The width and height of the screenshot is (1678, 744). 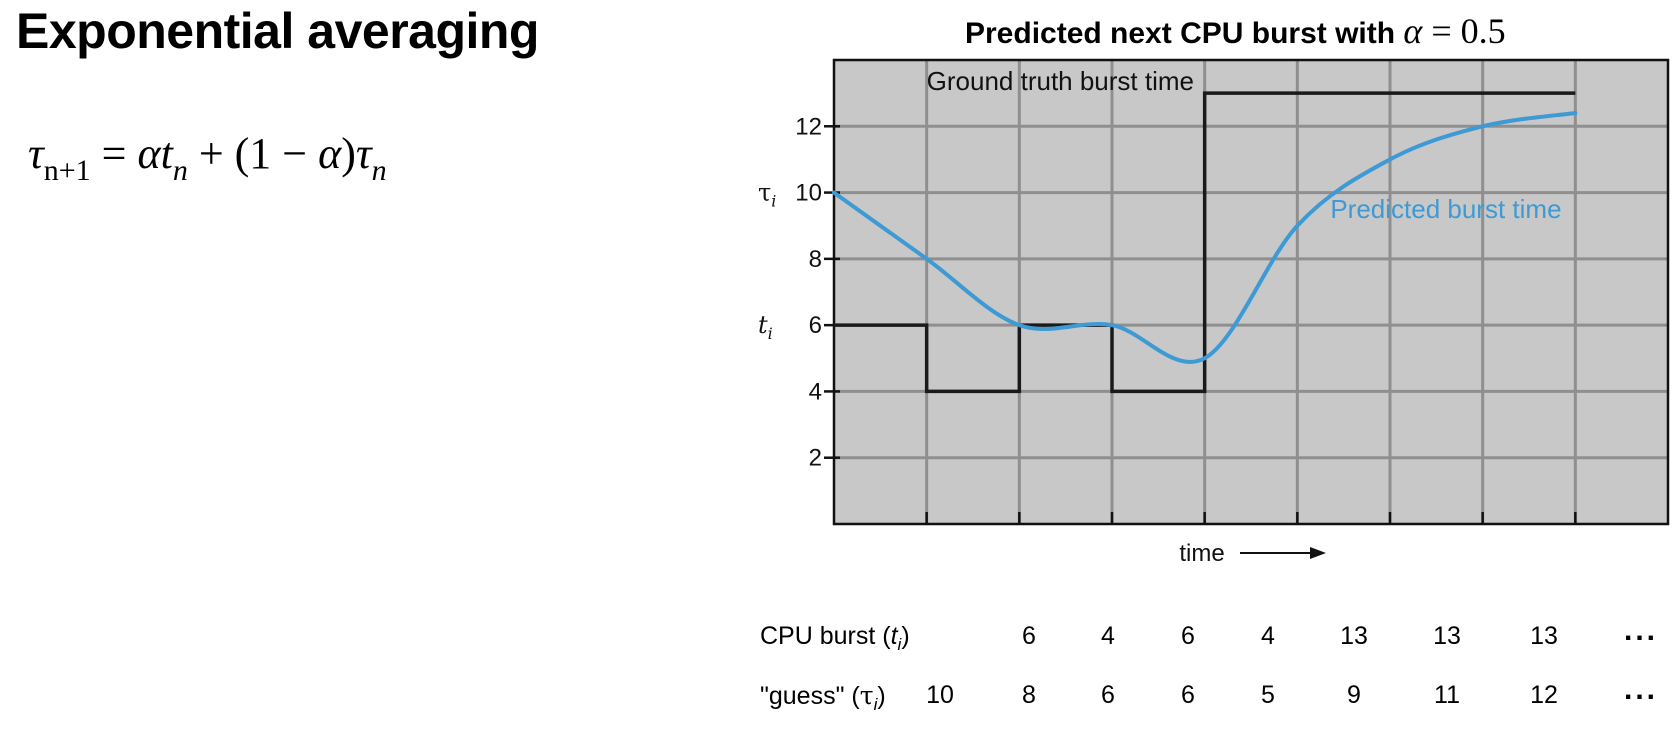 What do you see at coordinates (835, 638) in the screenshot?
I see `cpu-burst-row-label: CPU burst (ti)` at bounding box center [835, 638].